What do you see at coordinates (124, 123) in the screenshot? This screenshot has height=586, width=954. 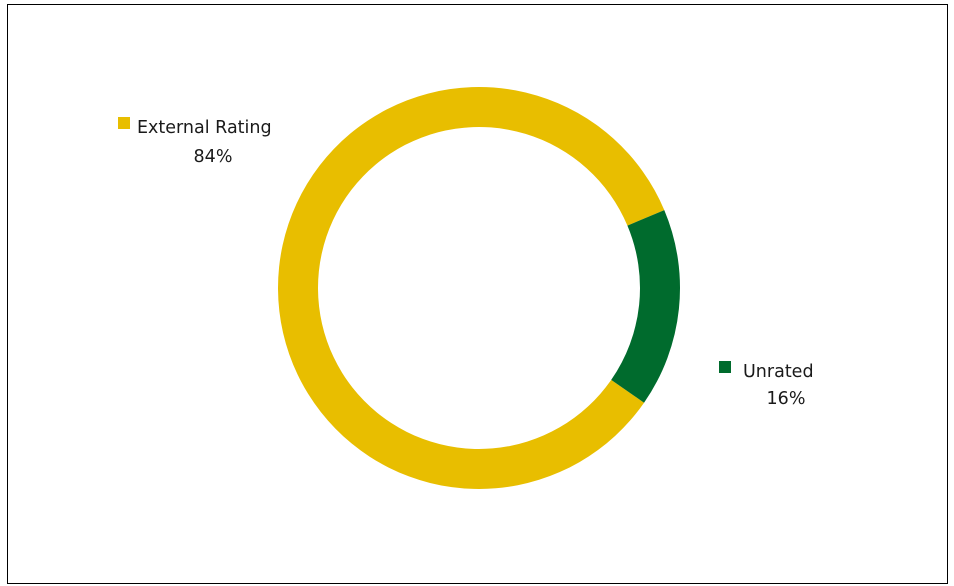 I see `legend-swatch-external-rating` at bounding box center [124, 123].